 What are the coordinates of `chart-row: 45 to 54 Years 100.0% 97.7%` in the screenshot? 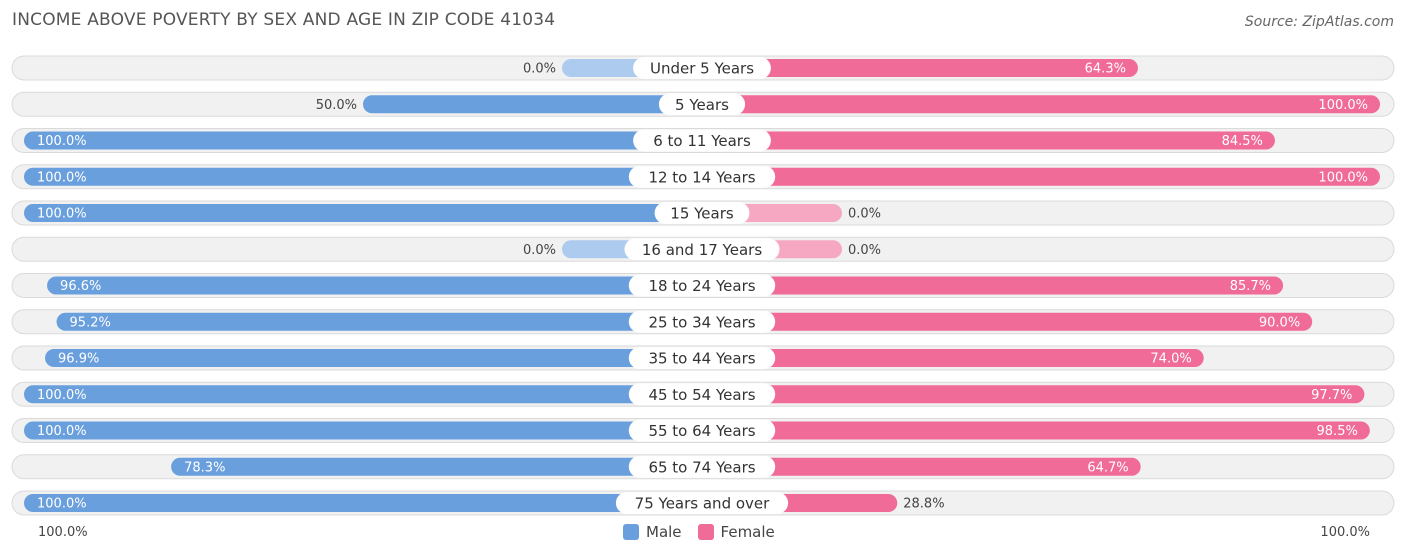 It's located at (703, 394).